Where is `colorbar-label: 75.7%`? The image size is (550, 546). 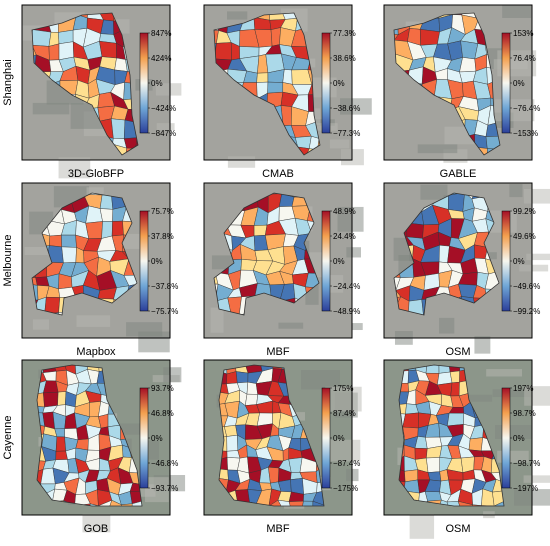 colorbar-label: 75.7% is located at coordinates (162, 211).